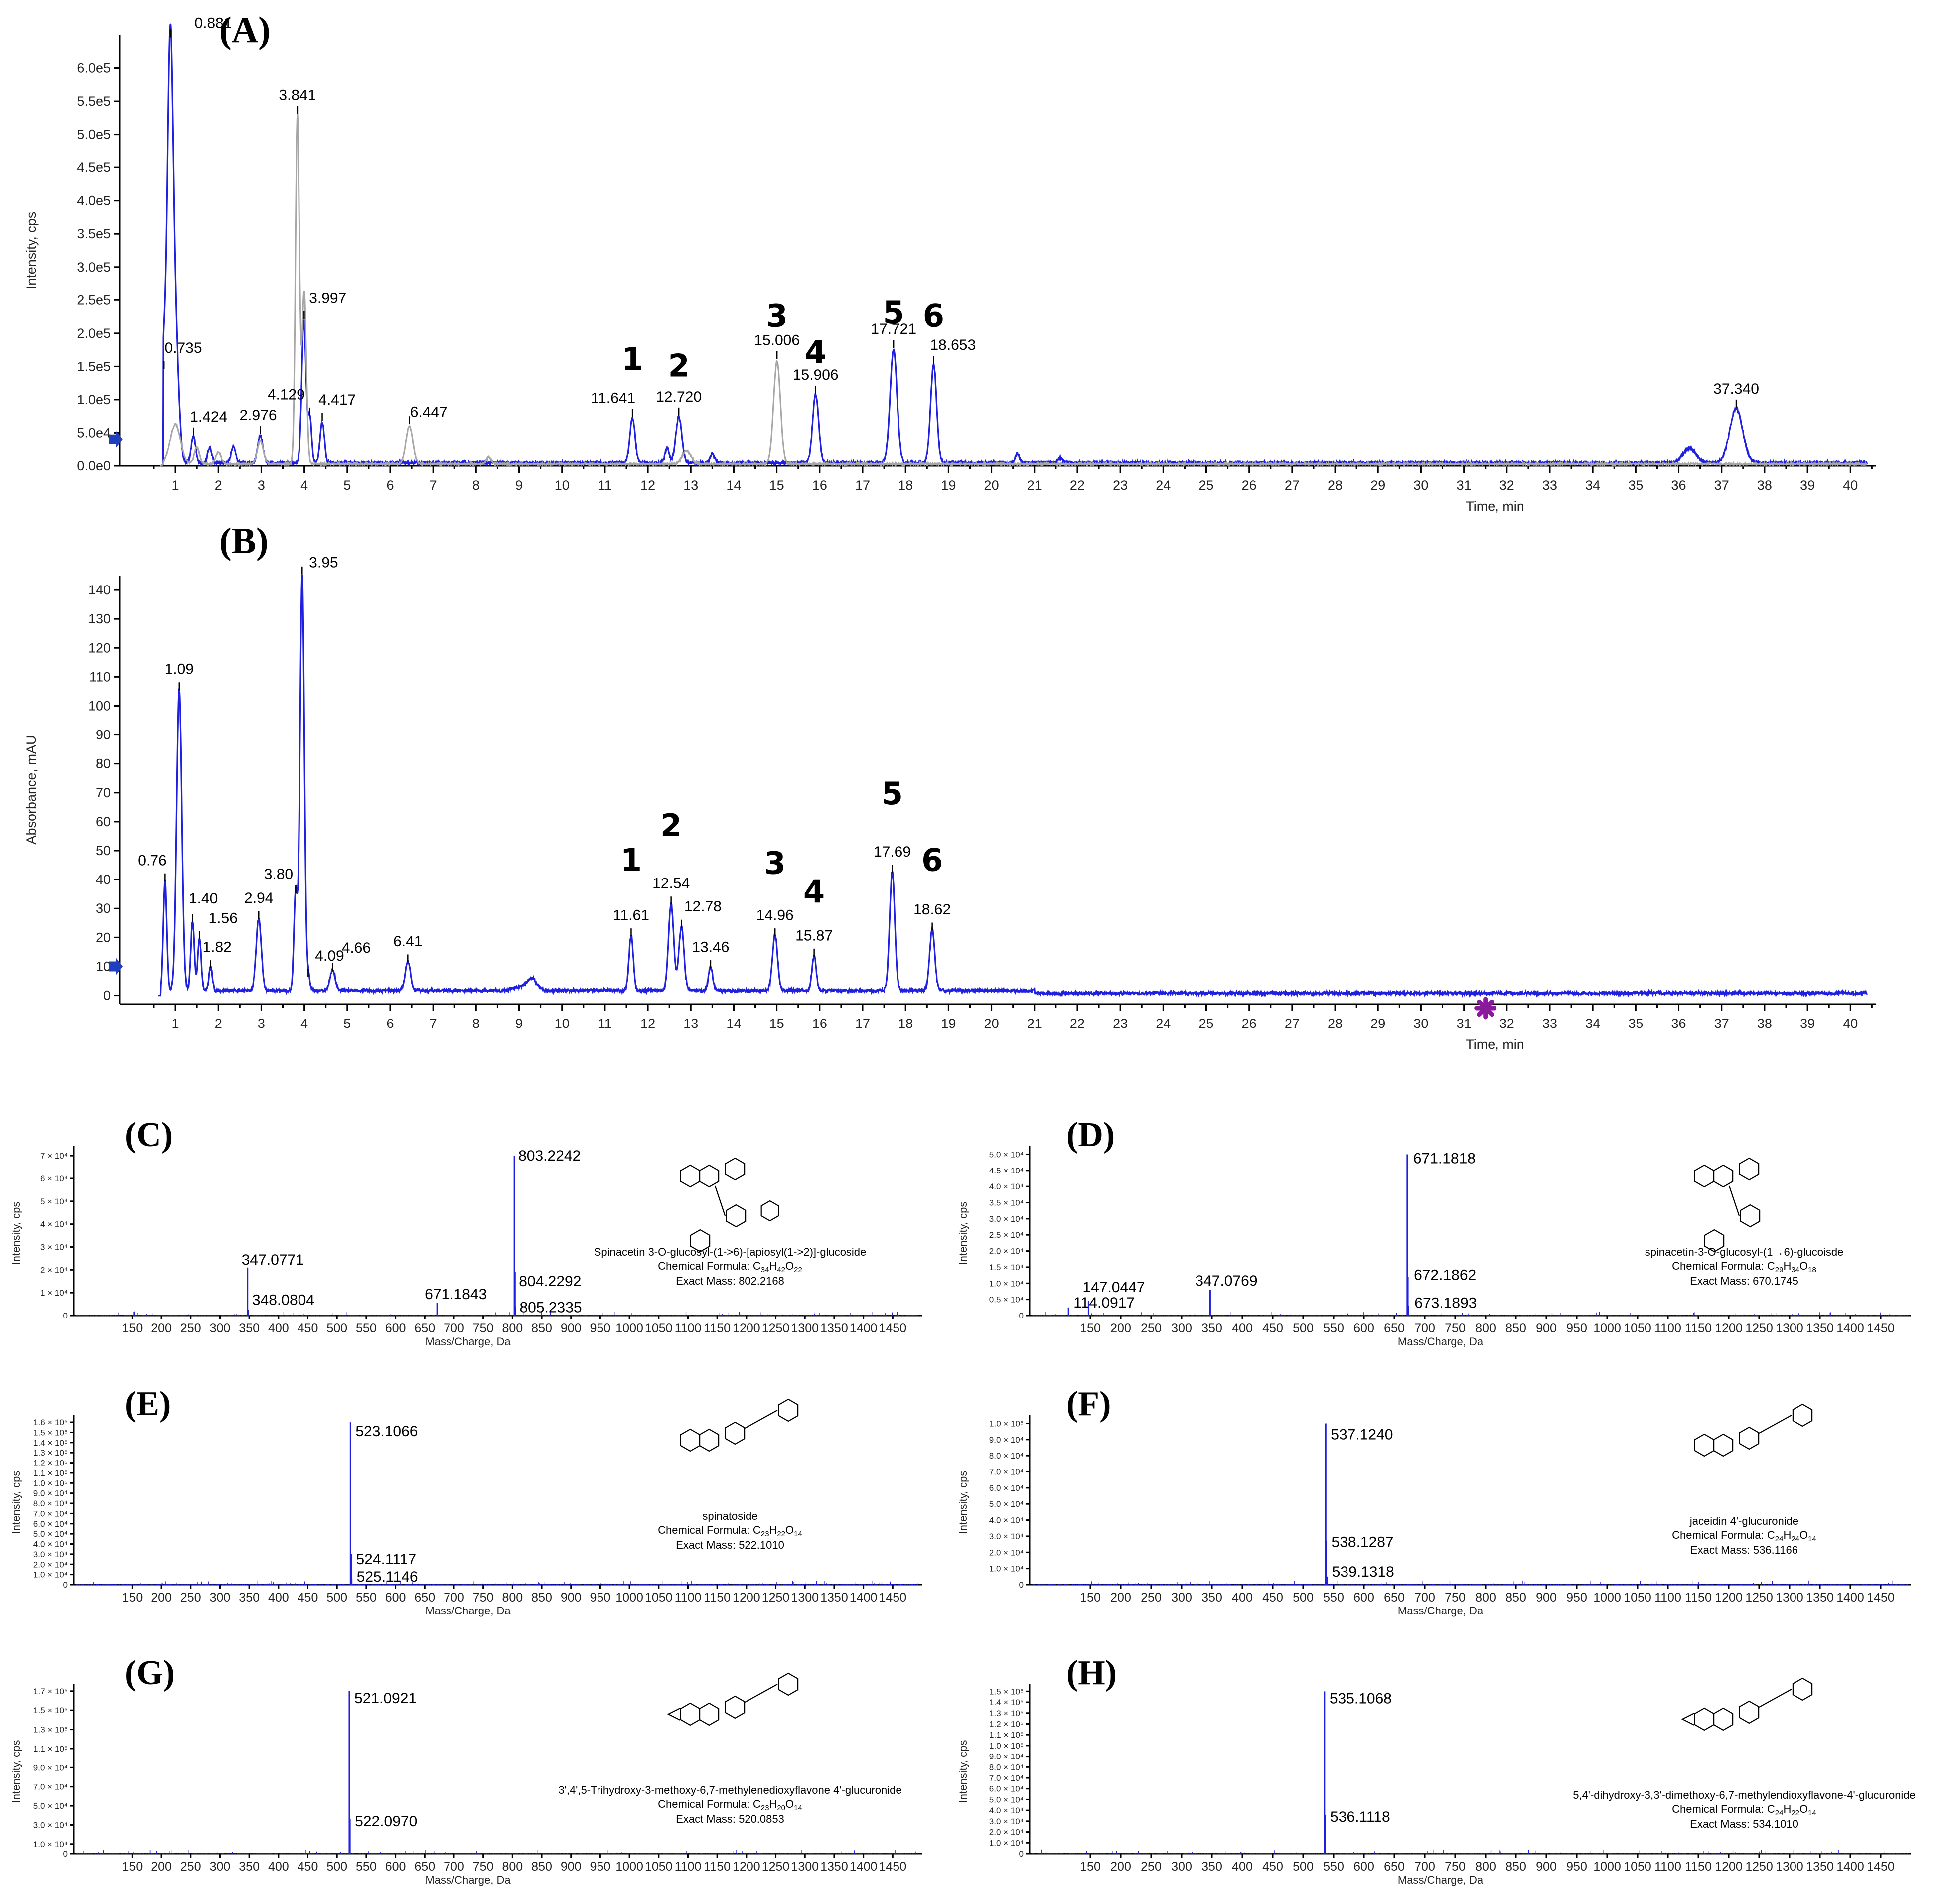 This screenshot has width=1945, height=1904. I want to click on x-tick-label: 12, so click(648, 486).